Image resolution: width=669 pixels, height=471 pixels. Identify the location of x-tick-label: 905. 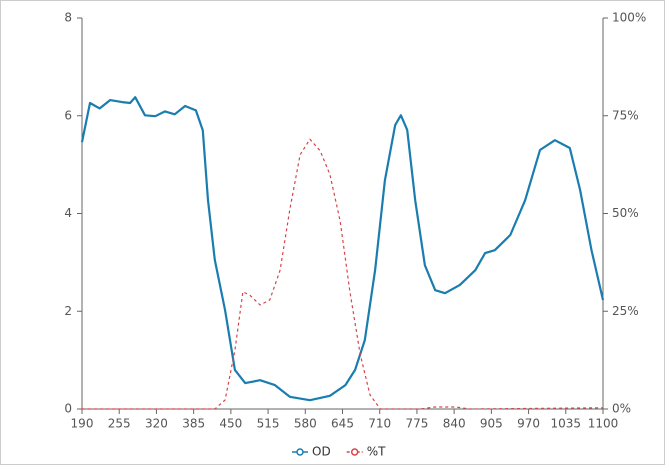
(491, 424).